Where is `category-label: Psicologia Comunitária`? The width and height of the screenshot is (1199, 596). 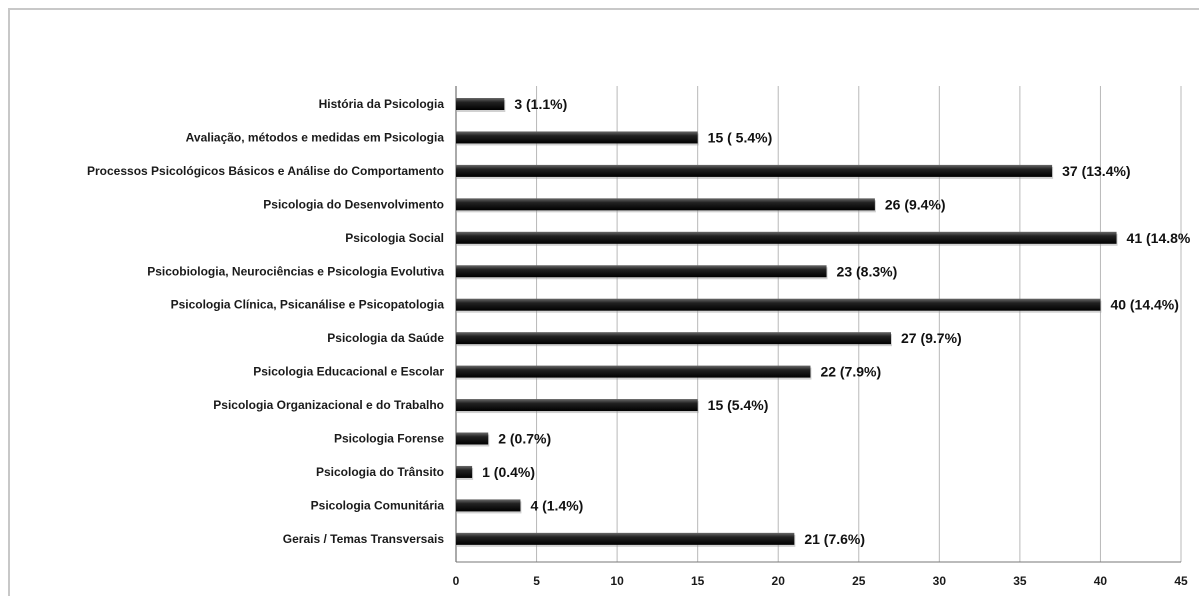 category-label: Psicologia Comunitária is located at coordinates (378, 505).